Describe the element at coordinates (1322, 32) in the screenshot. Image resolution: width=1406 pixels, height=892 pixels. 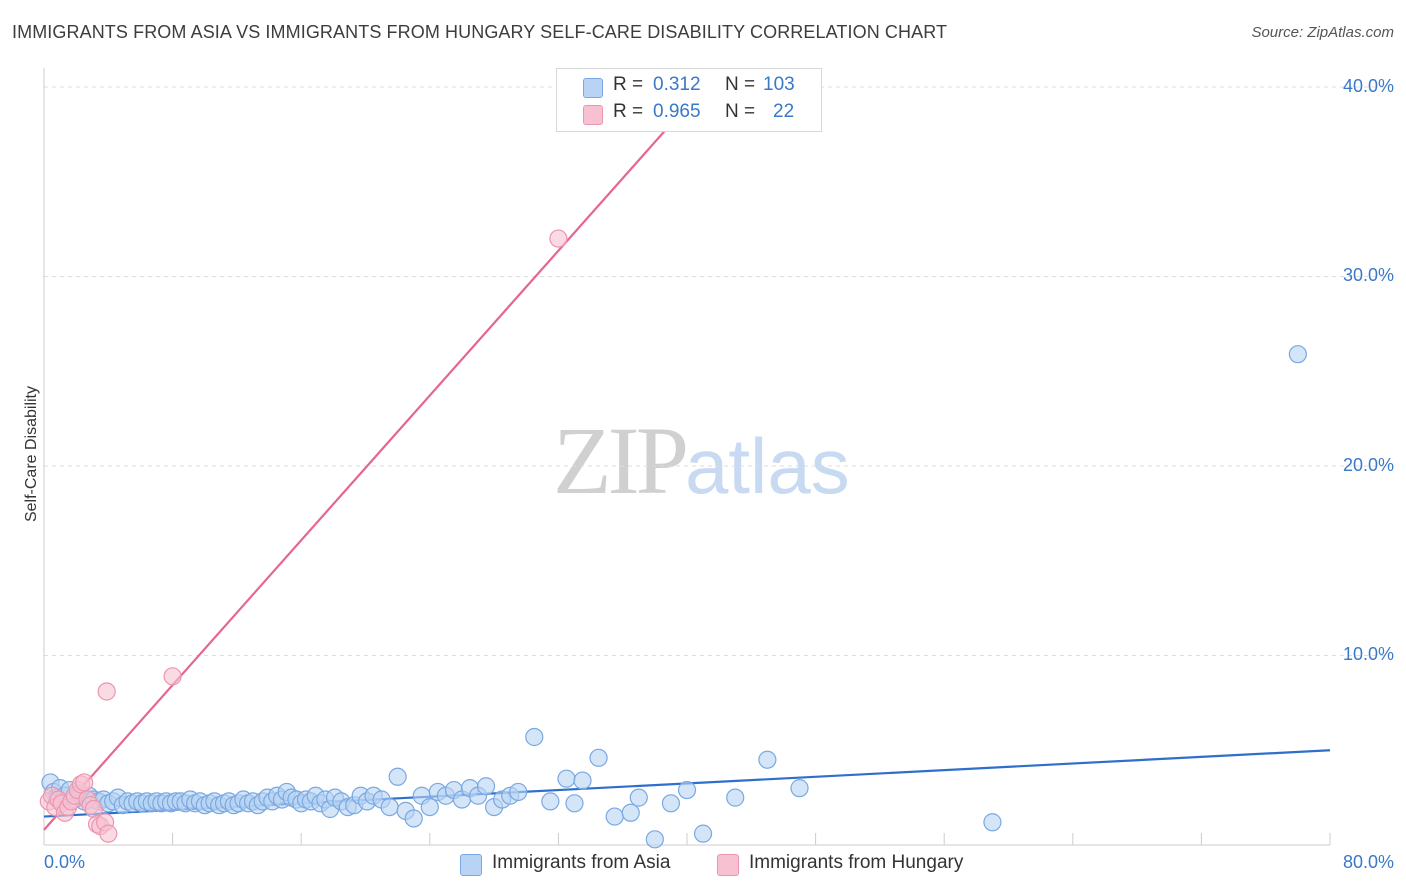
I see `source-label: Source: ZipAtlas.com` at that location.